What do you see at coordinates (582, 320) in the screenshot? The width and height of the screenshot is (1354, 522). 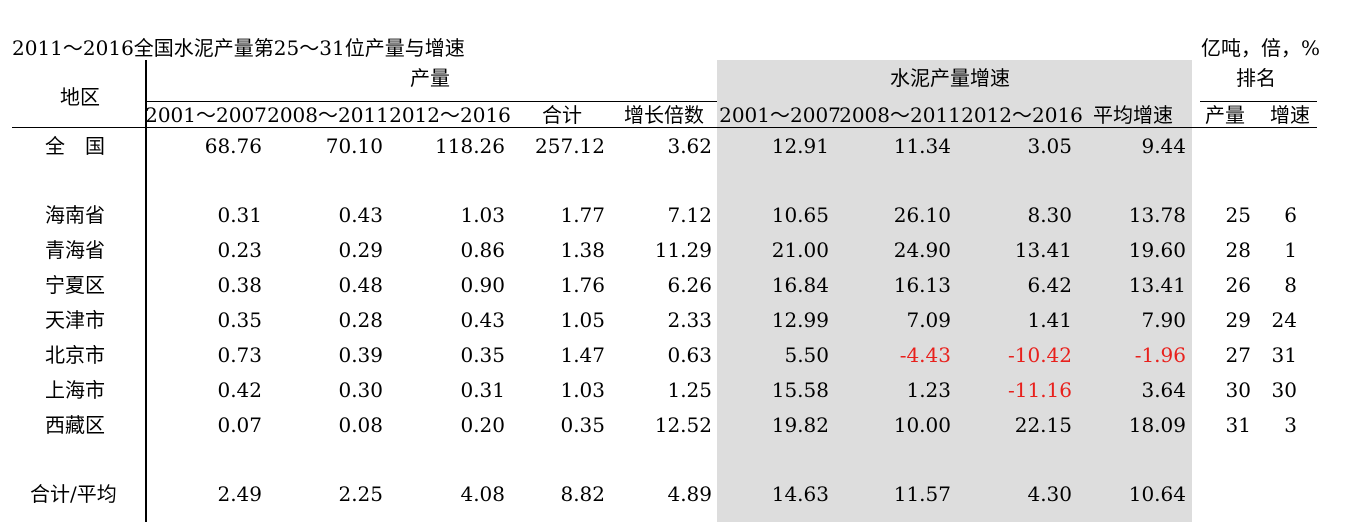 I see `table-row-value: 1.05` at bounding box center [582, 320].